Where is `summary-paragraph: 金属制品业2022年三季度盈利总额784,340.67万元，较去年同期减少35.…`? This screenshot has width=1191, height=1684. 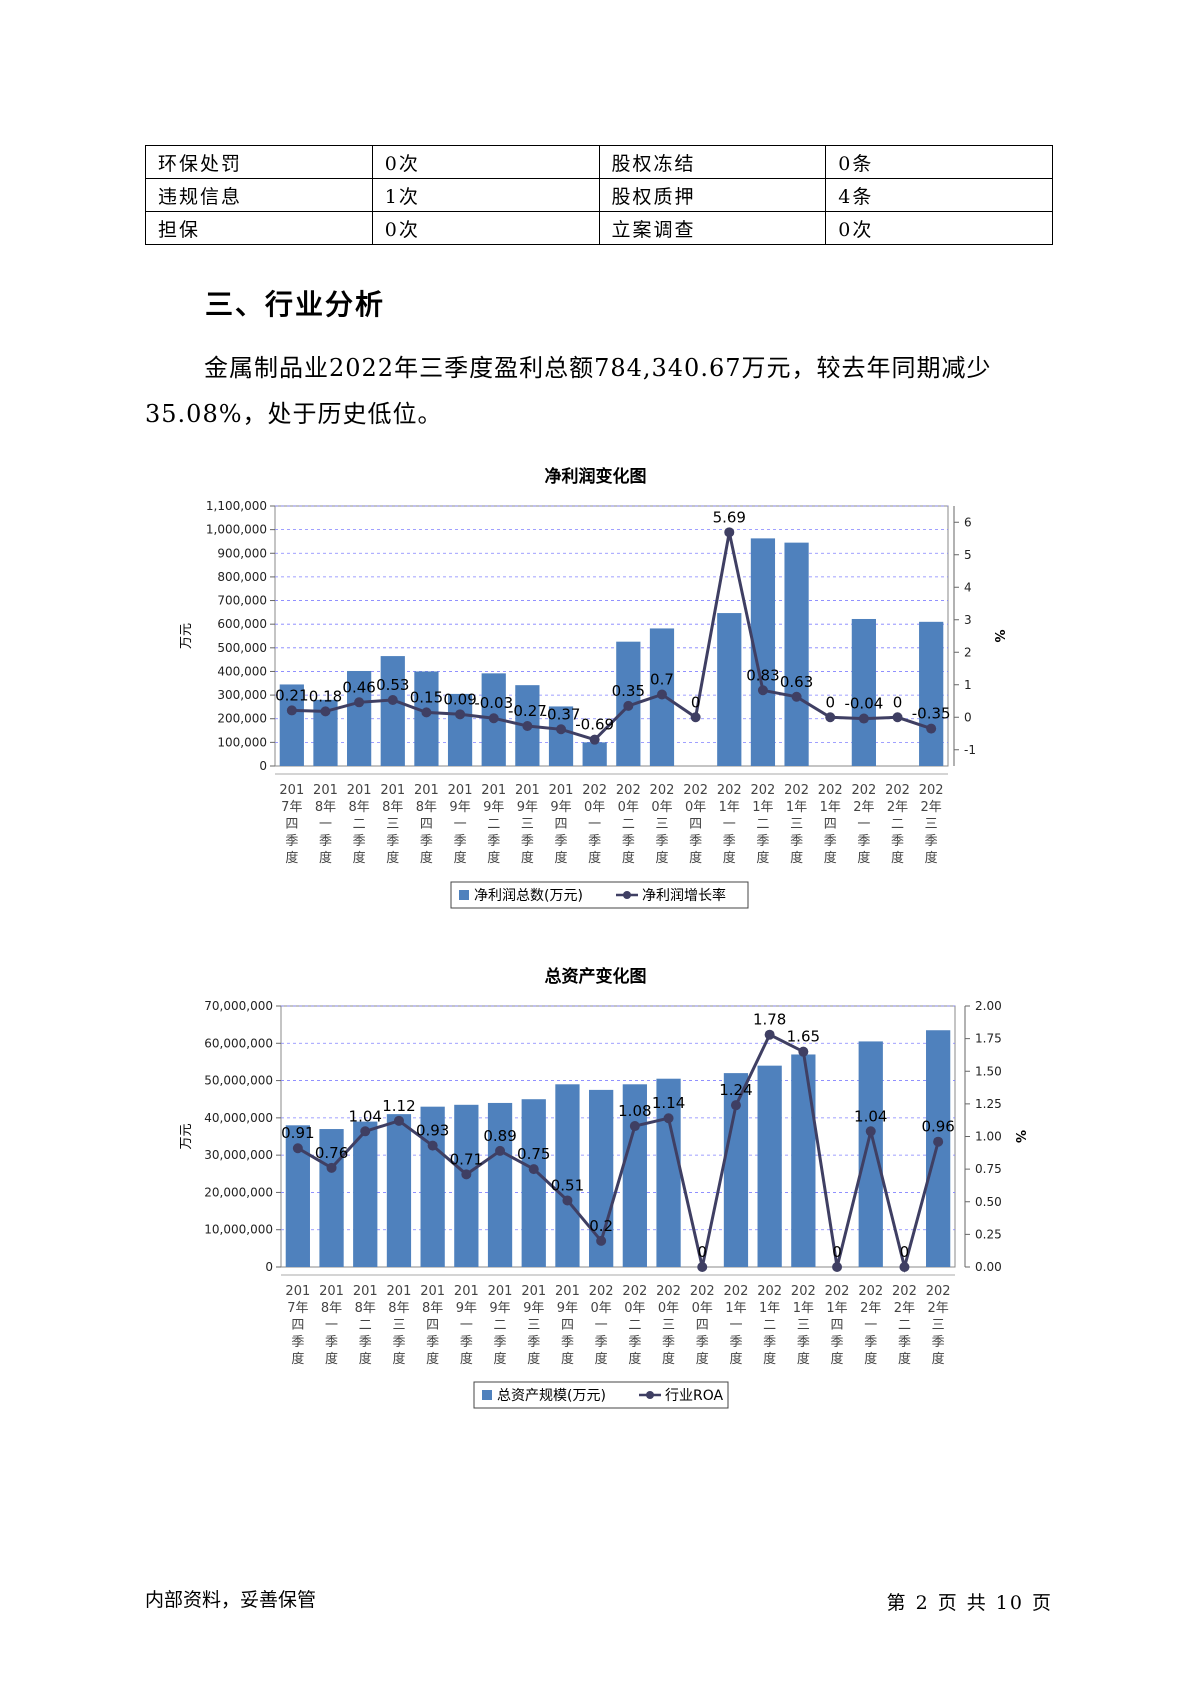 summary-paragraph: 金属制品业2022年三季度盈利总额784,340.67万元，较去年同期减少35.… is located at coordinates (568, 391).